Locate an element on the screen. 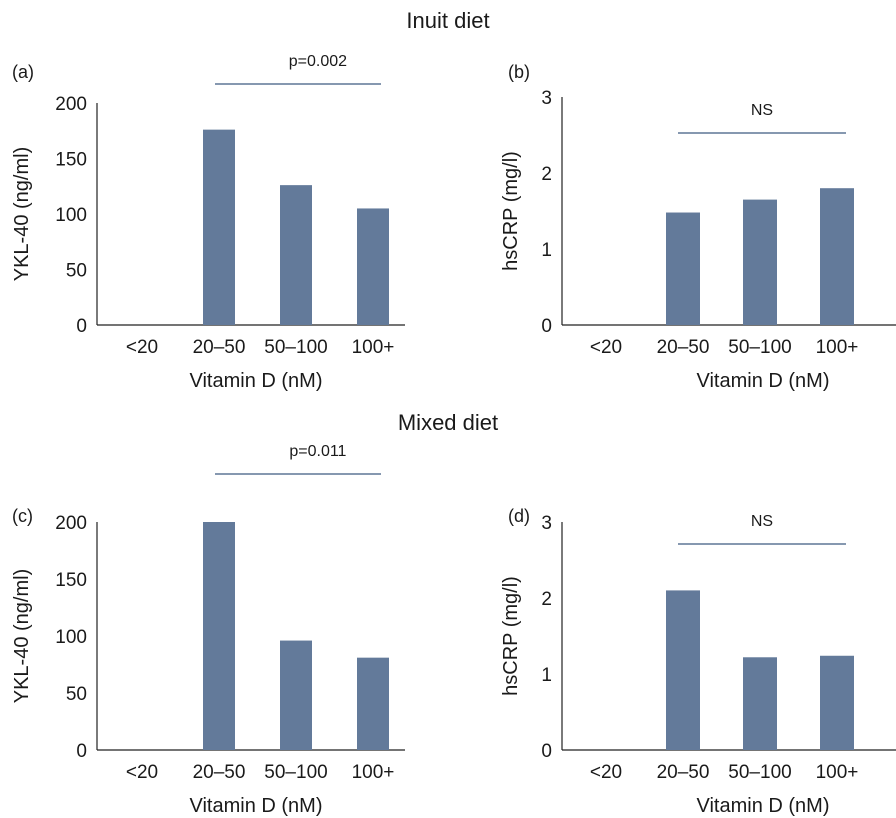 This screenshot has width=896, height=818. panel-label: (a) is located at coordinates (23, 72).